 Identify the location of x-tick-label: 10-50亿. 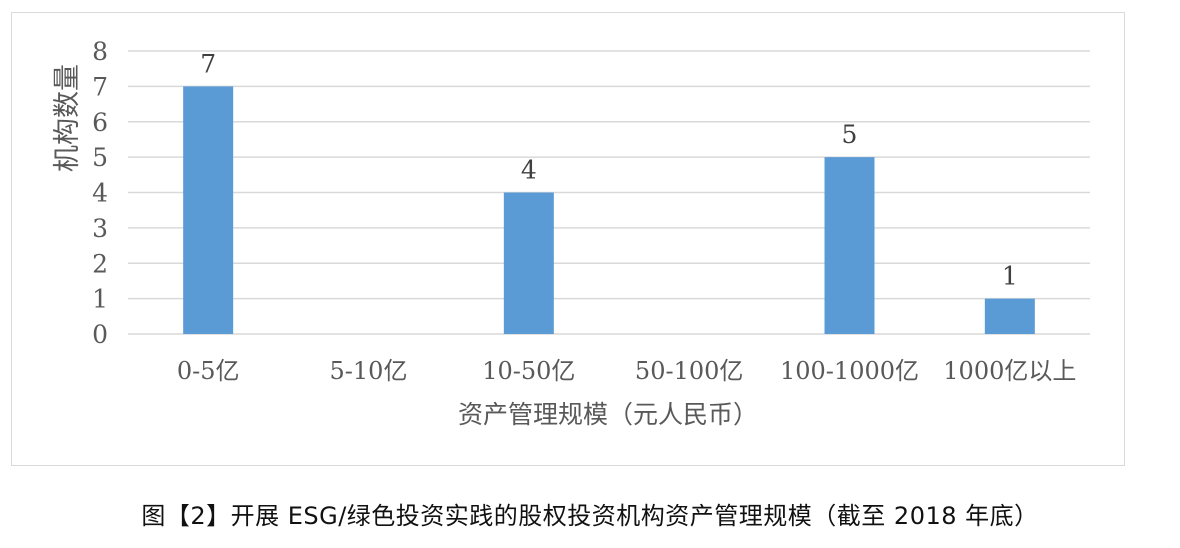
(528, 371).